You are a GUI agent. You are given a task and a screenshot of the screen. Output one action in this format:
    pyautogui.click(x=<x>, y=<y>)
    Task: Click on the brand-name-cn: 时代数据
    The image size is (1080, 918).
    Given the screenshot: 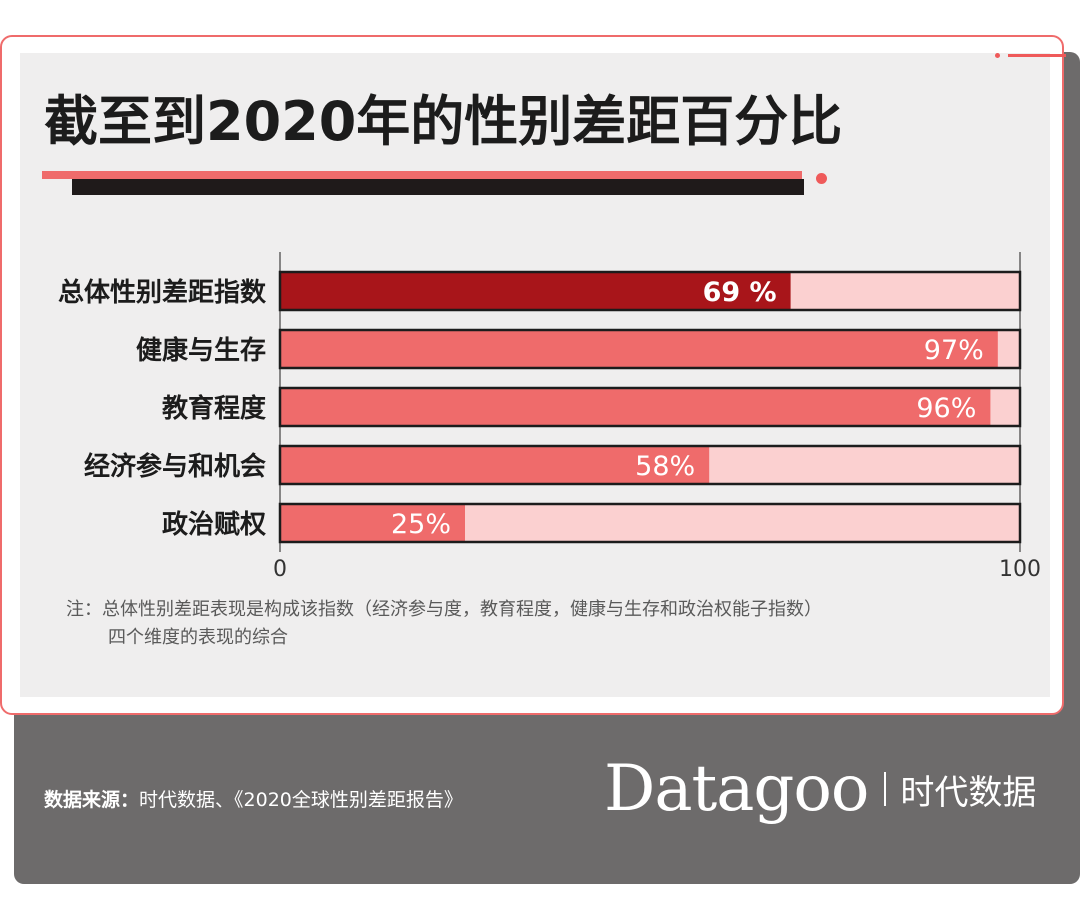 What is the action you would take?
    pyautogui.click(x=968, y=792)
    